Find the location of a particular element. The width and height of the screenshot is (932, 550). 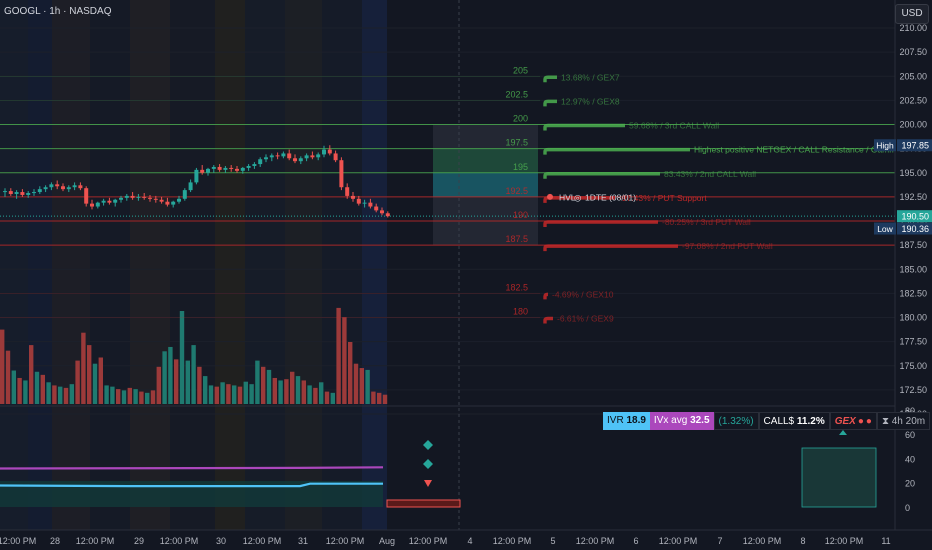

time-tick-label-11: 4 is located at coordinates (469, 541).